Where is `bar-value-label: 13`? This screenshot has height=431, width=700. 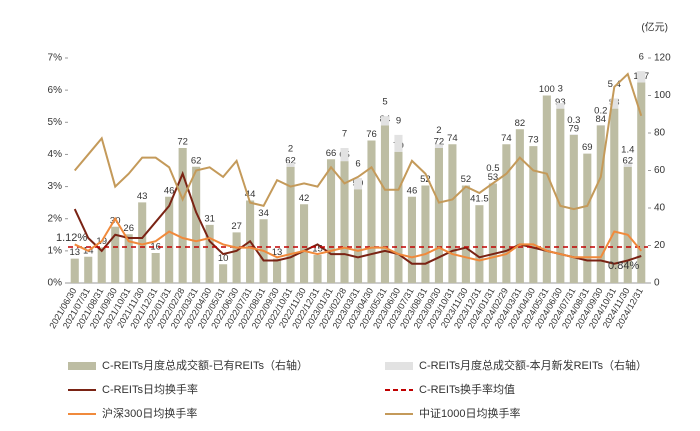
bar-value-label: 13 is located at coordinates (277, 252).